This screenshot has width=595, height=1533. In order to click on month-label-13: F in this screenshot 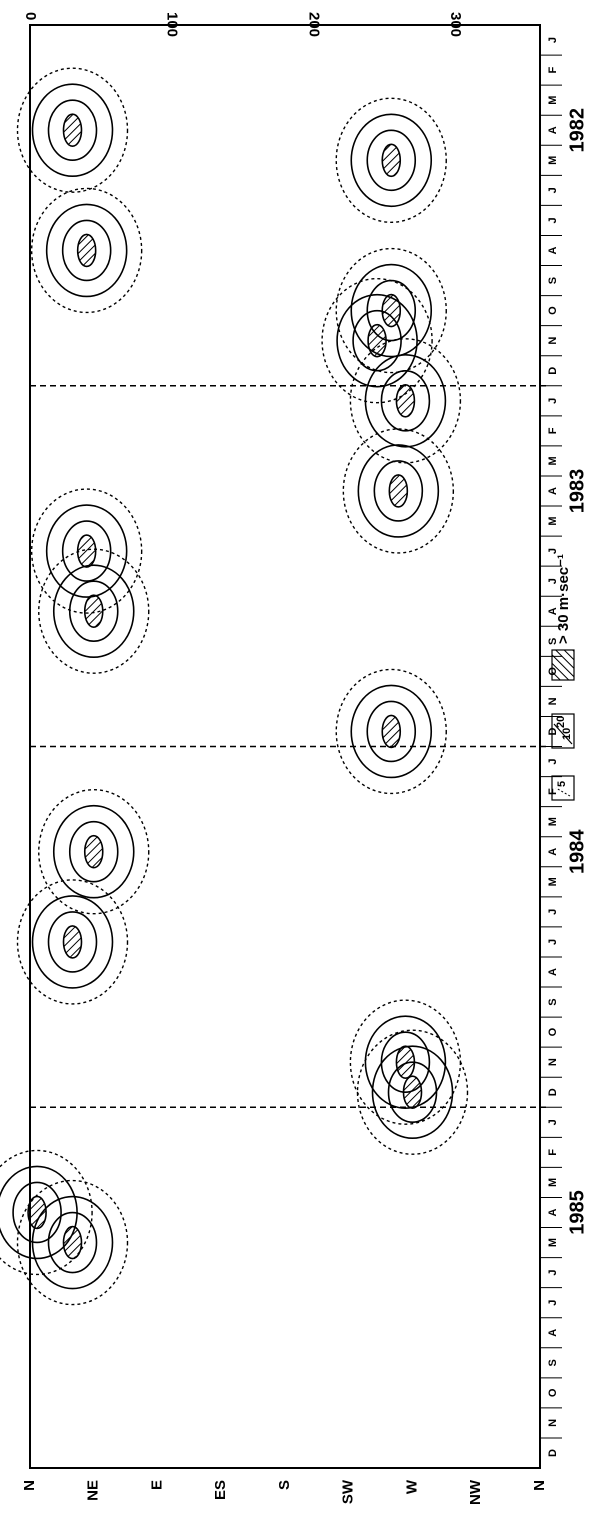, I will do `click(553, 430)`.